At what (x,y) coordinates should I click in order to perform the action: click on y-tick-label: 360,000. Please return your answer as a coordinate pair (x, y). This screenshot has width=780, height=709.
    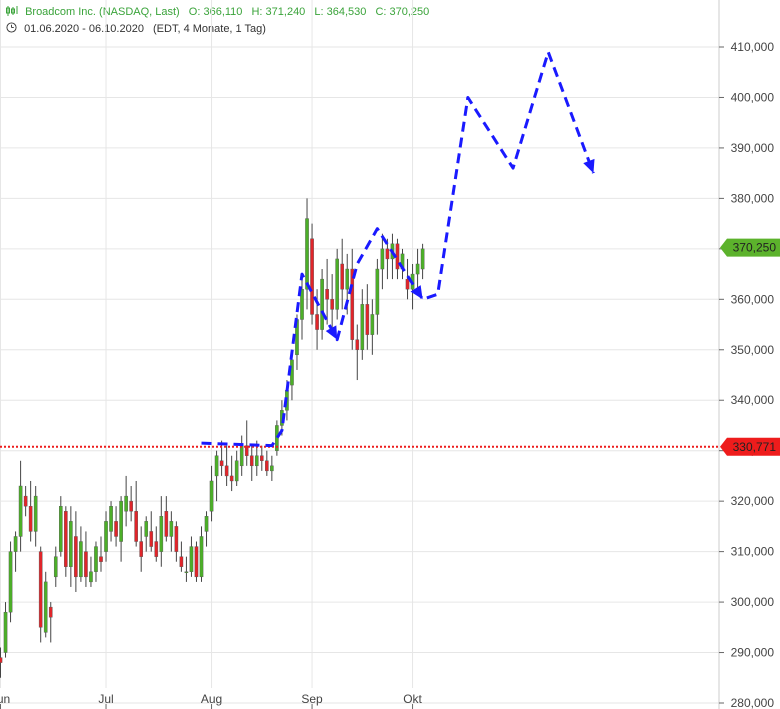
    Looking at the image, I should click on (753, 299).